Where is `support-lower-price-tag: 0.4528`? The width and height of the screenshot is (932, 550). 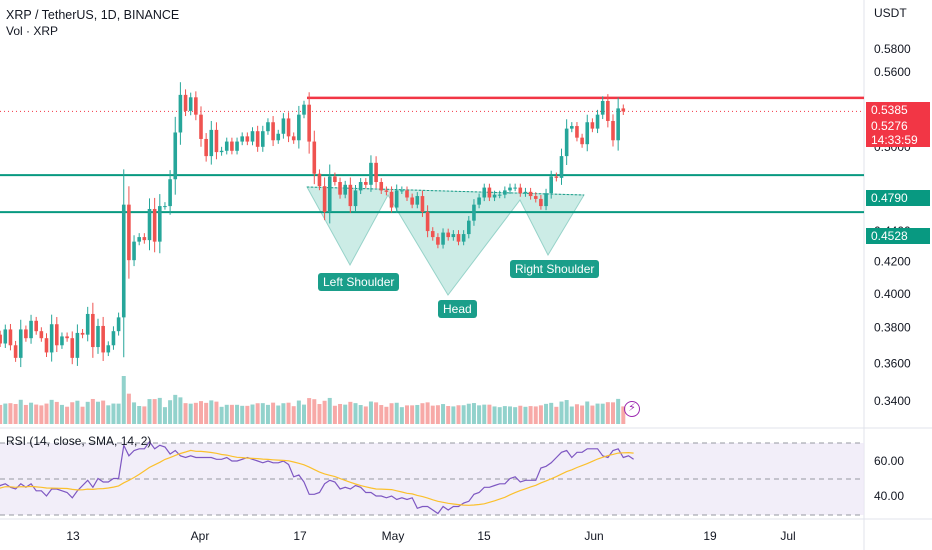
support-lower-price-tag: 0.4528 is located at coordinates (898, 236).